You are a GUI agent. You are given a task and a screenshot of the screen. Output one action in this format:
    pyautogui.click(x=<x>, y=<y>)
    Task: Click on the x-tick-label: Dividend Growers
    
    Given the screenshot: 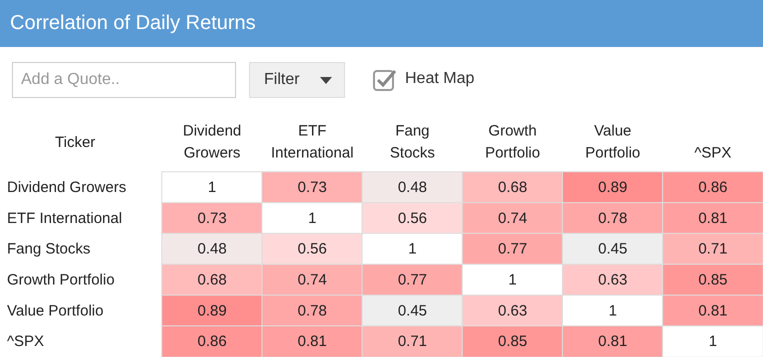 What is the action you would take?
    pyautogui.click(x=212, y=142)
    